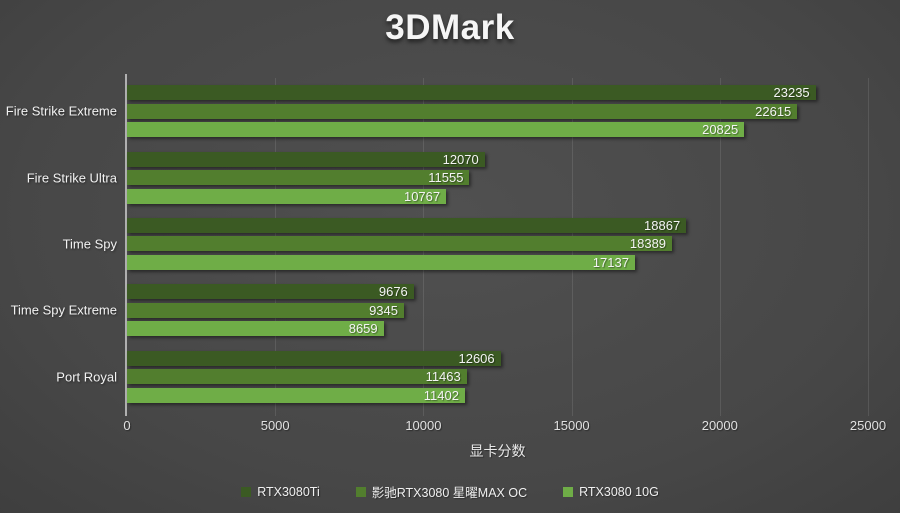 The height and width of the screenshot is (513, 900). Describe the element at coordinates (86, 377) in the screenshot. I see `category-label: Port Royal` at that location.